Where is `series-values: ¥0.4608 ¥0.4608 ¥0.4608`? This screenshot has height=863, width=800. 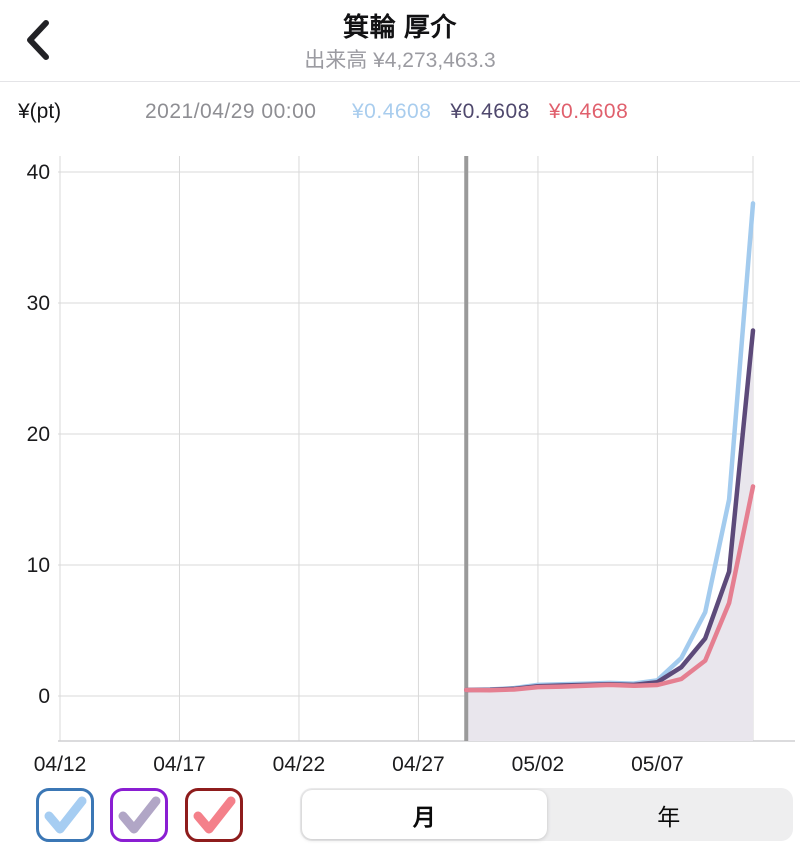 series-values: ¥0.4608 ¥0.4608 ¥0.4608 is located at coordinates (499, 112).